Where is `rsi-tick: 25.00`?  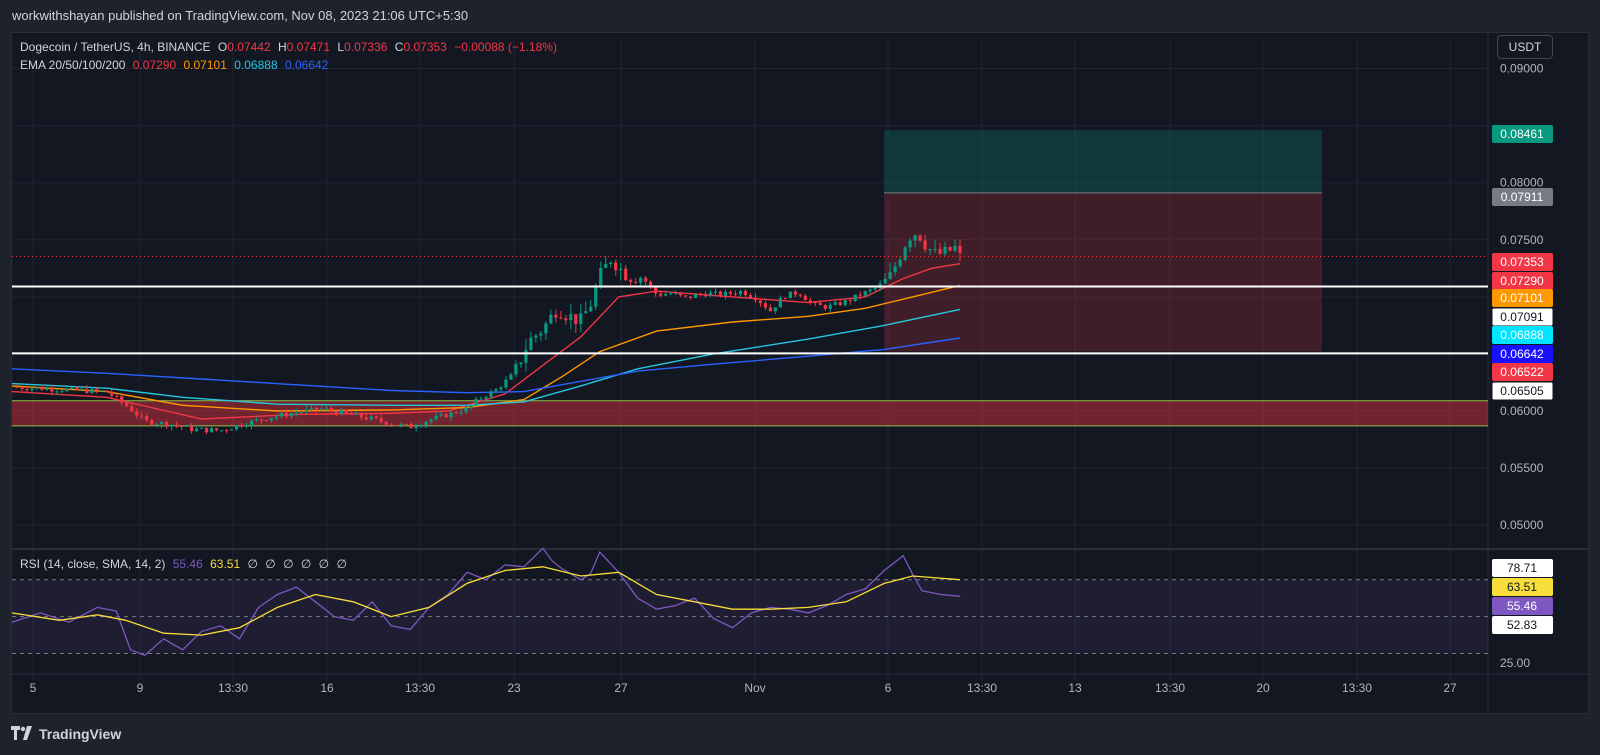
rsi-tick: 25.00 is located at coordinates (1515, 663).